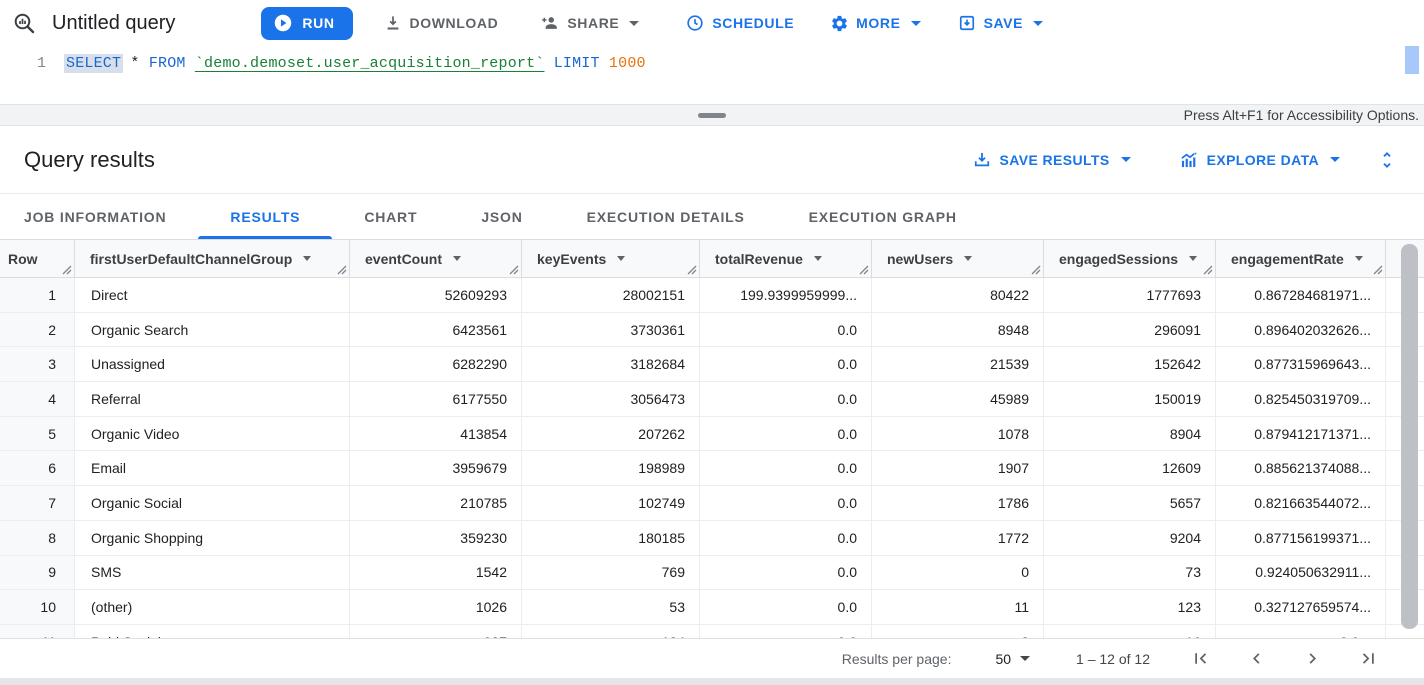  I want to click on run-button: RUN, so click(307, 23).